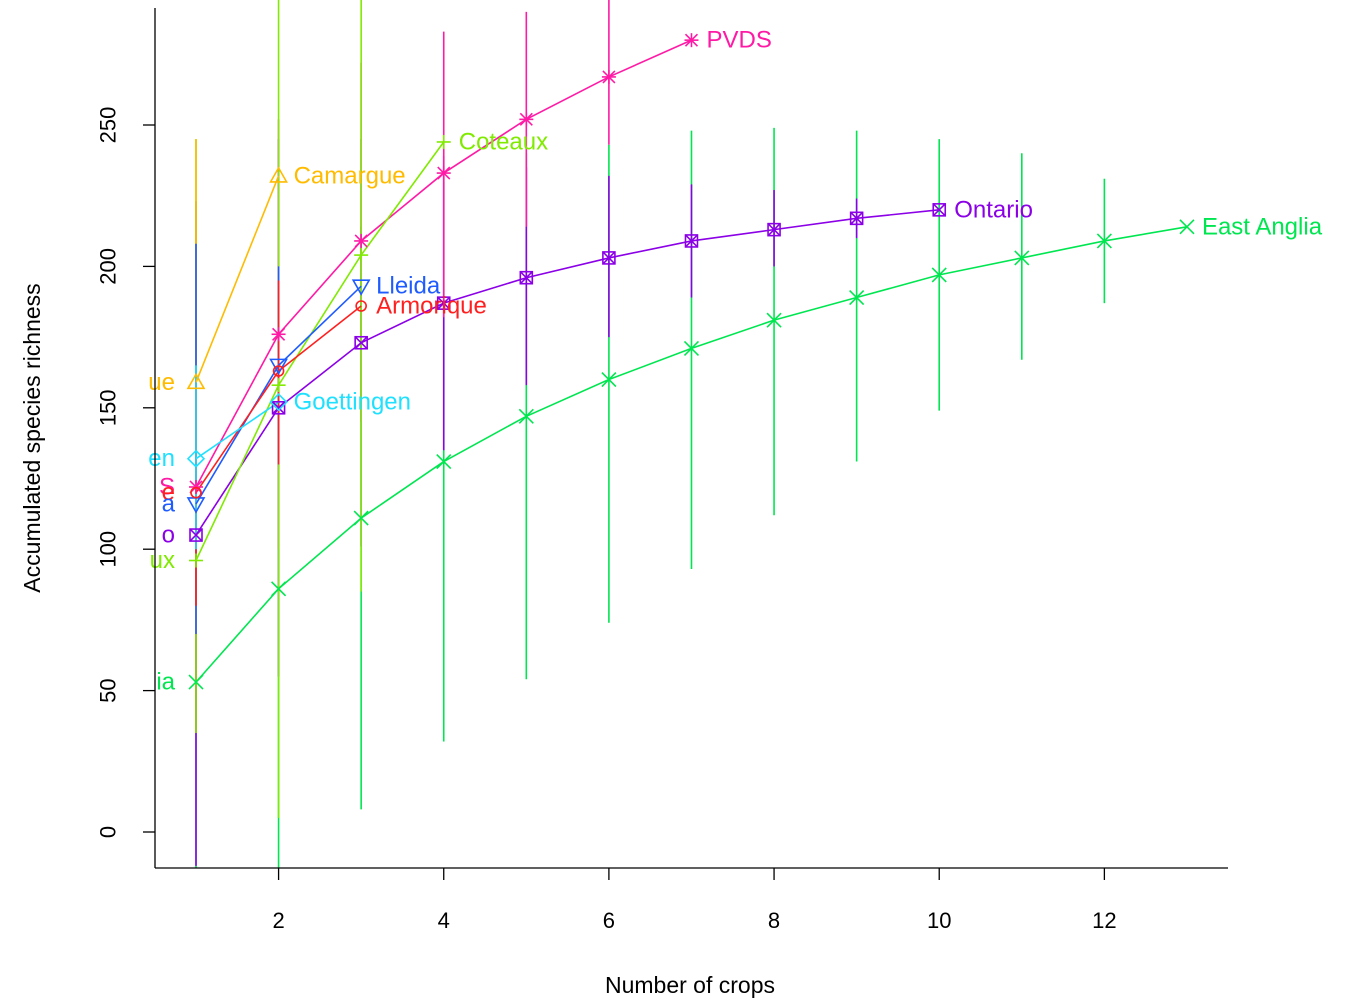 The height and width of the screenshot is (1001, 1351). Describe the element at coordinates (161, 458) in the screenshot. I see `left-edge-fragment-2: en` at that location.